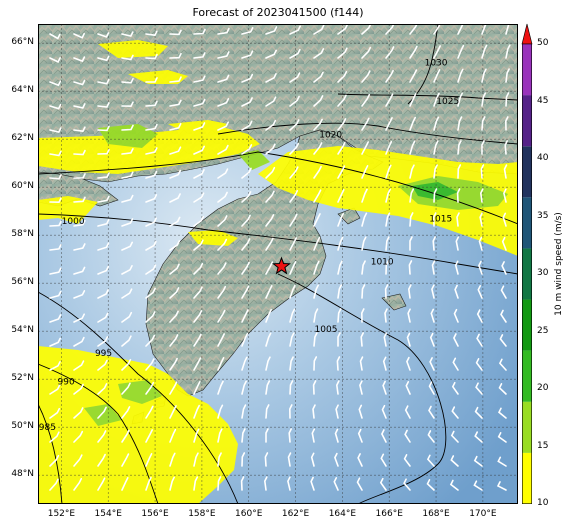 The height and width of the screenshot is (528, 575). Describe the element at coordinates (543, 215) in the screenshot. I see `colorbar-tick-label: 35` at that location.